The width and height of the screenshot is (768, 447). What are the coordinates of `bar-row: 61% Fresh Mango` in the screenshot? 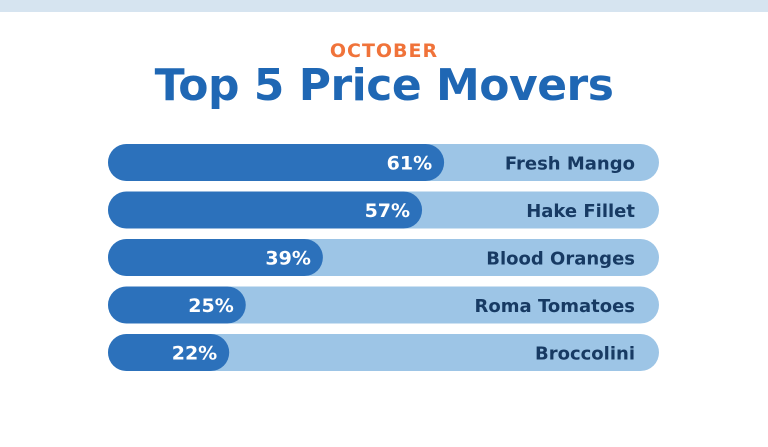 It's located at (383, 162).